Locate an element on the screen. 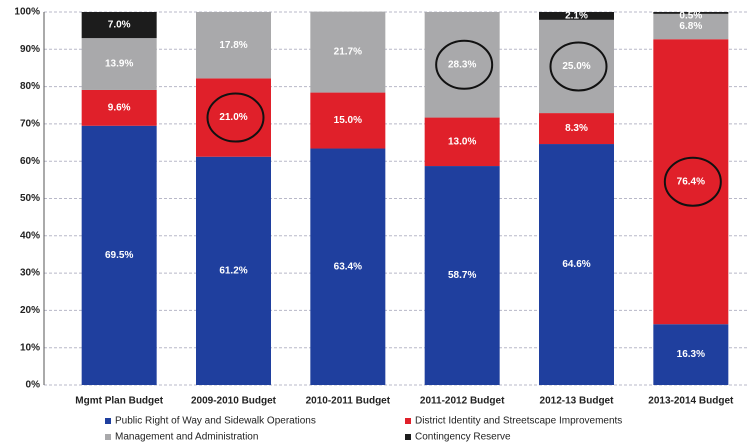 The height and width of the screenshot is (448, 750). data-label: 58.7% is located at coordinates (462, 275).